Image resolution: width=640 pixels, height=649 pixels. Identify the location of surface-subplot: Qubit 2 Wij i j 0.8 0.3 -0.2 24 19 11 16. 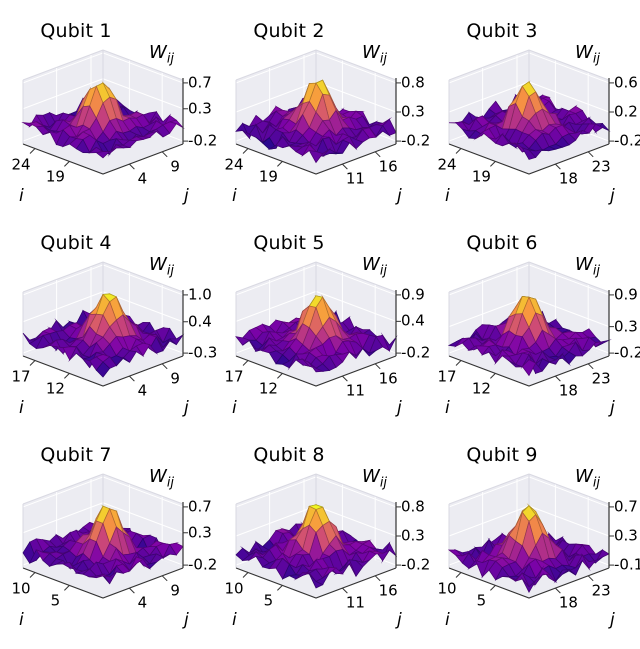
(321, 118).